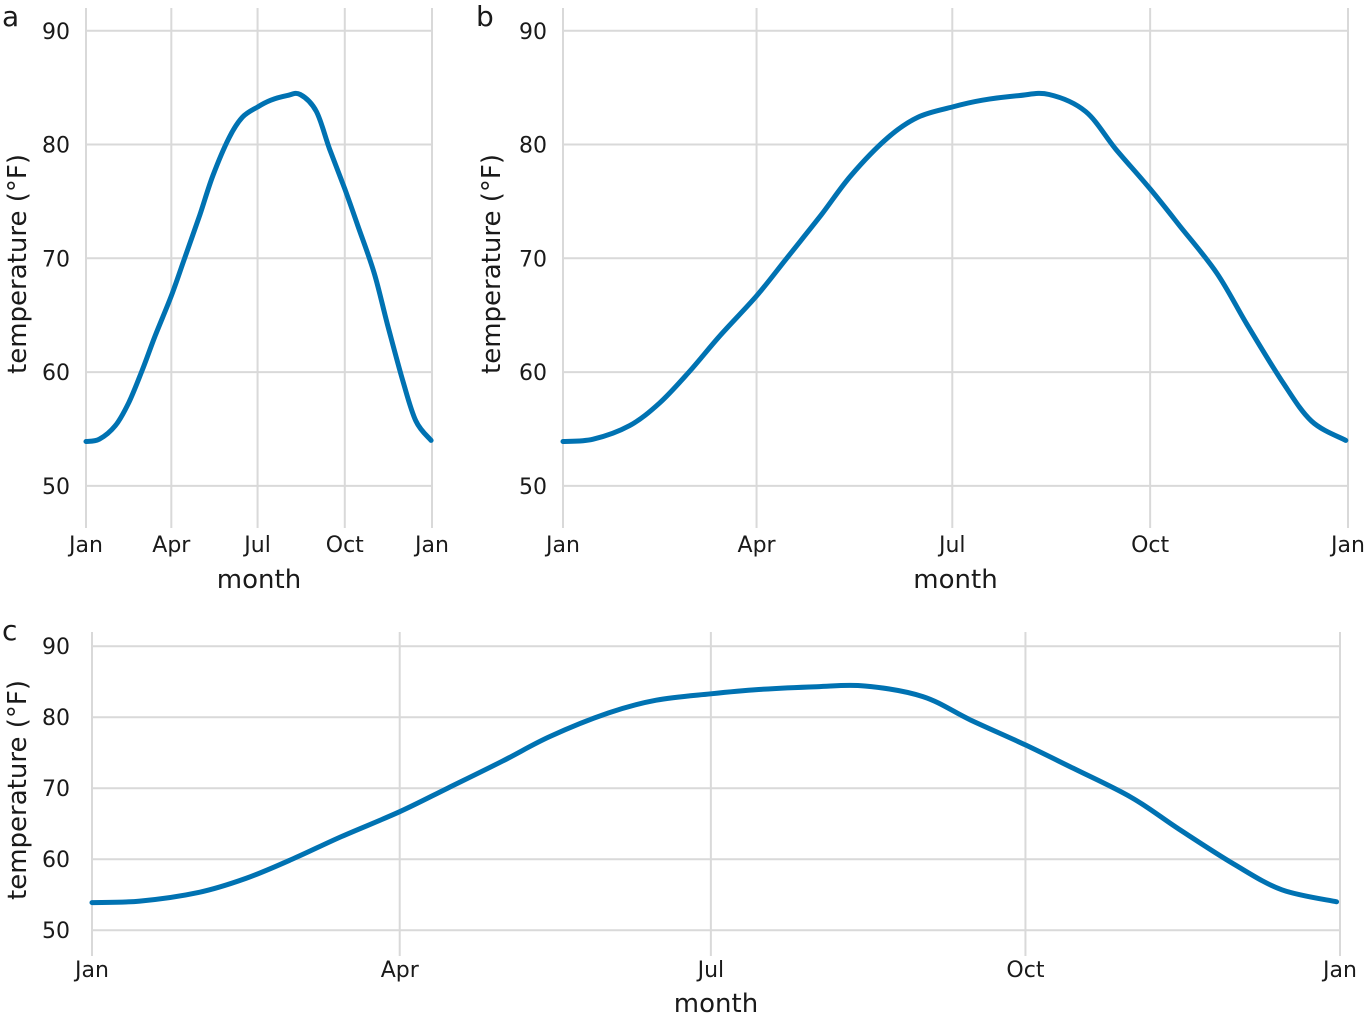 This screenshot has width=1371, height=1028. I want to click on panel-tag: b, so click(485, 16).